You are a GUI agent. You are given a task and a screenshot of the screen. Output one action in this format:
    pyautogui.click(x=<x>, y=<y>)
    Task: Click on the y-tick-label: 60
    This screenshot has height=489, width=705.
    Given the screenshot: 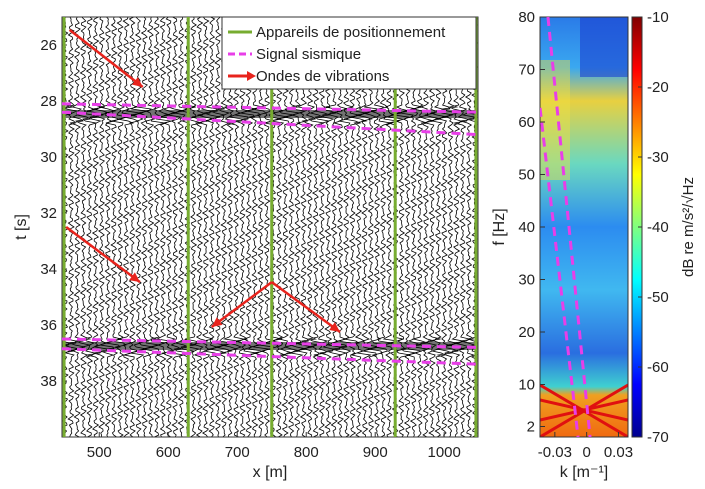 What is the action you would take?
    pyautogui.click(x=526, y=122)
    